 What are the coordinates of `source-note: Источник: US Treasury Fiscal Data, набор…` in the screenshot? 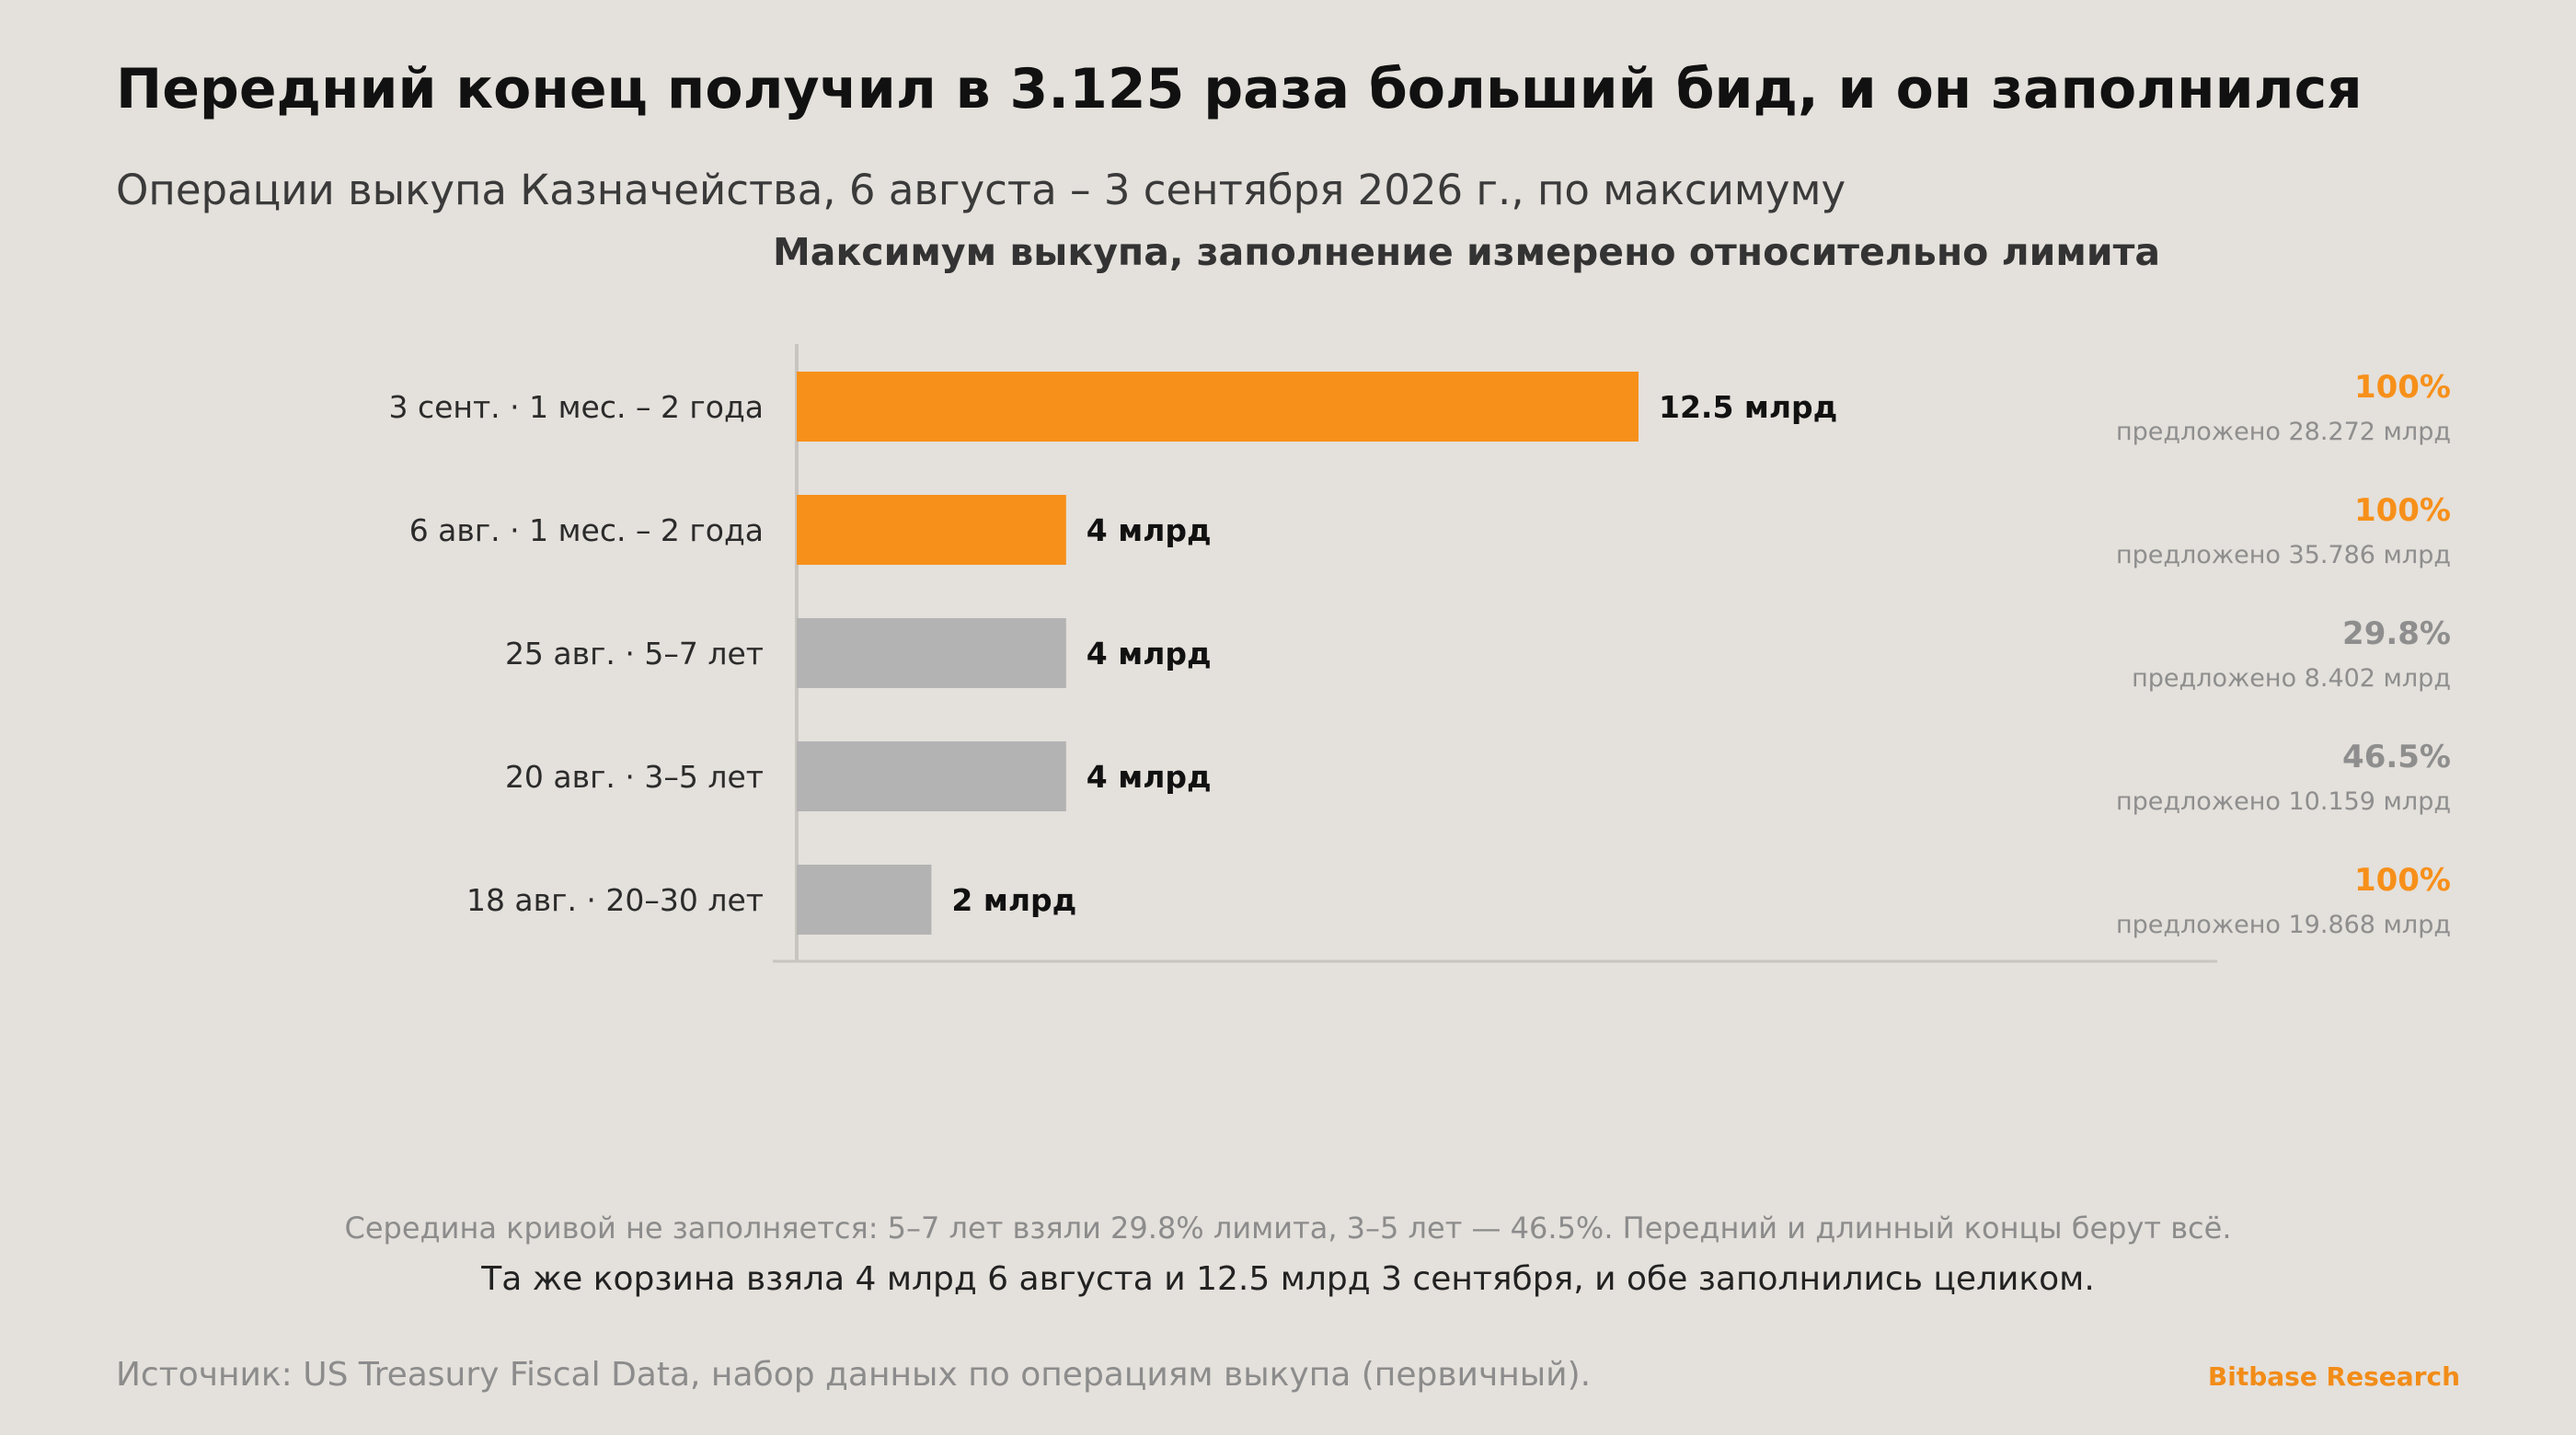 It's located at (854, 1375).